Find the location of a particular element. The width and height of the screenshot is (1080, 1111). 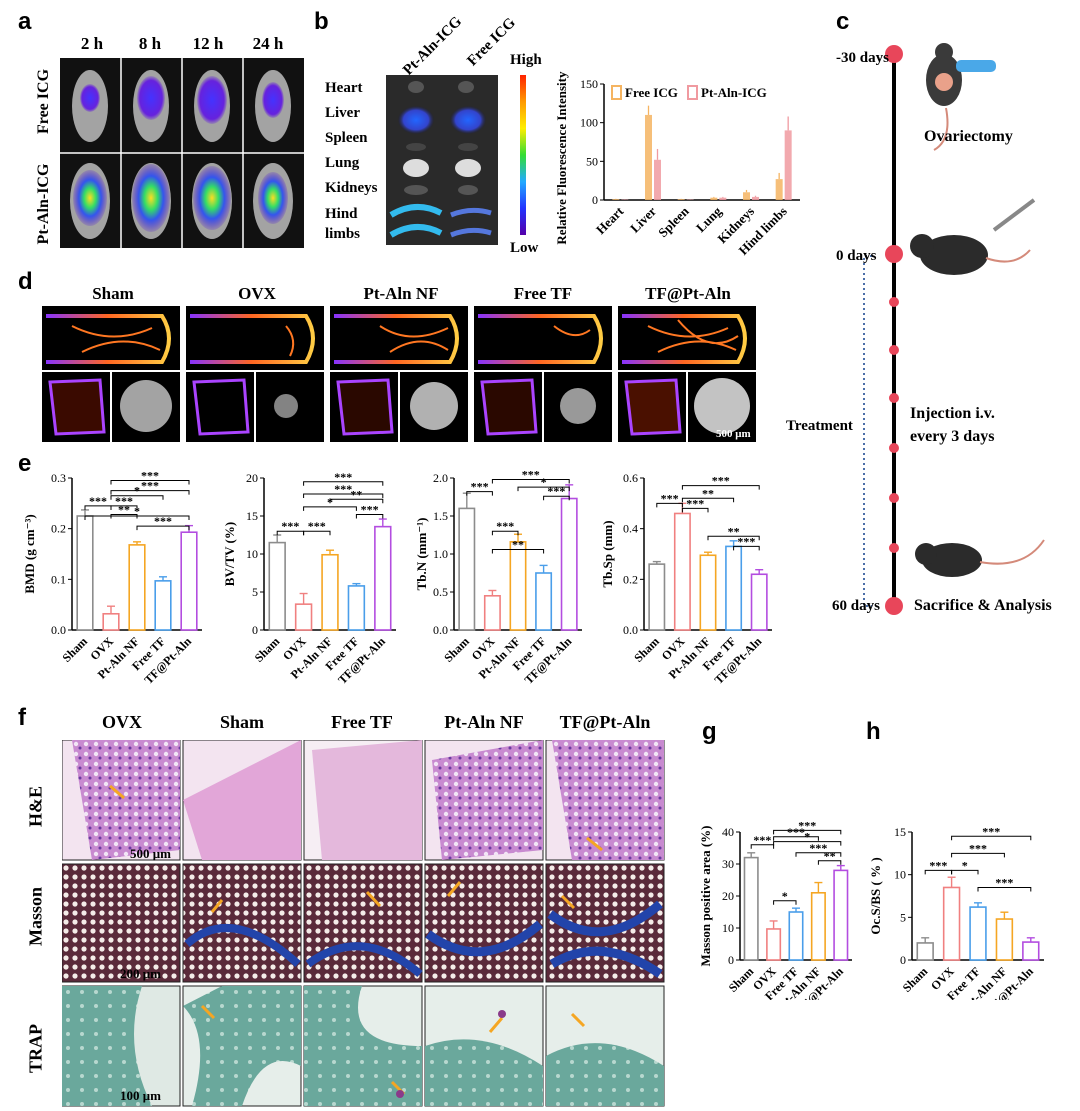

scale-low-label: Low is located at coordinates (524, 248).